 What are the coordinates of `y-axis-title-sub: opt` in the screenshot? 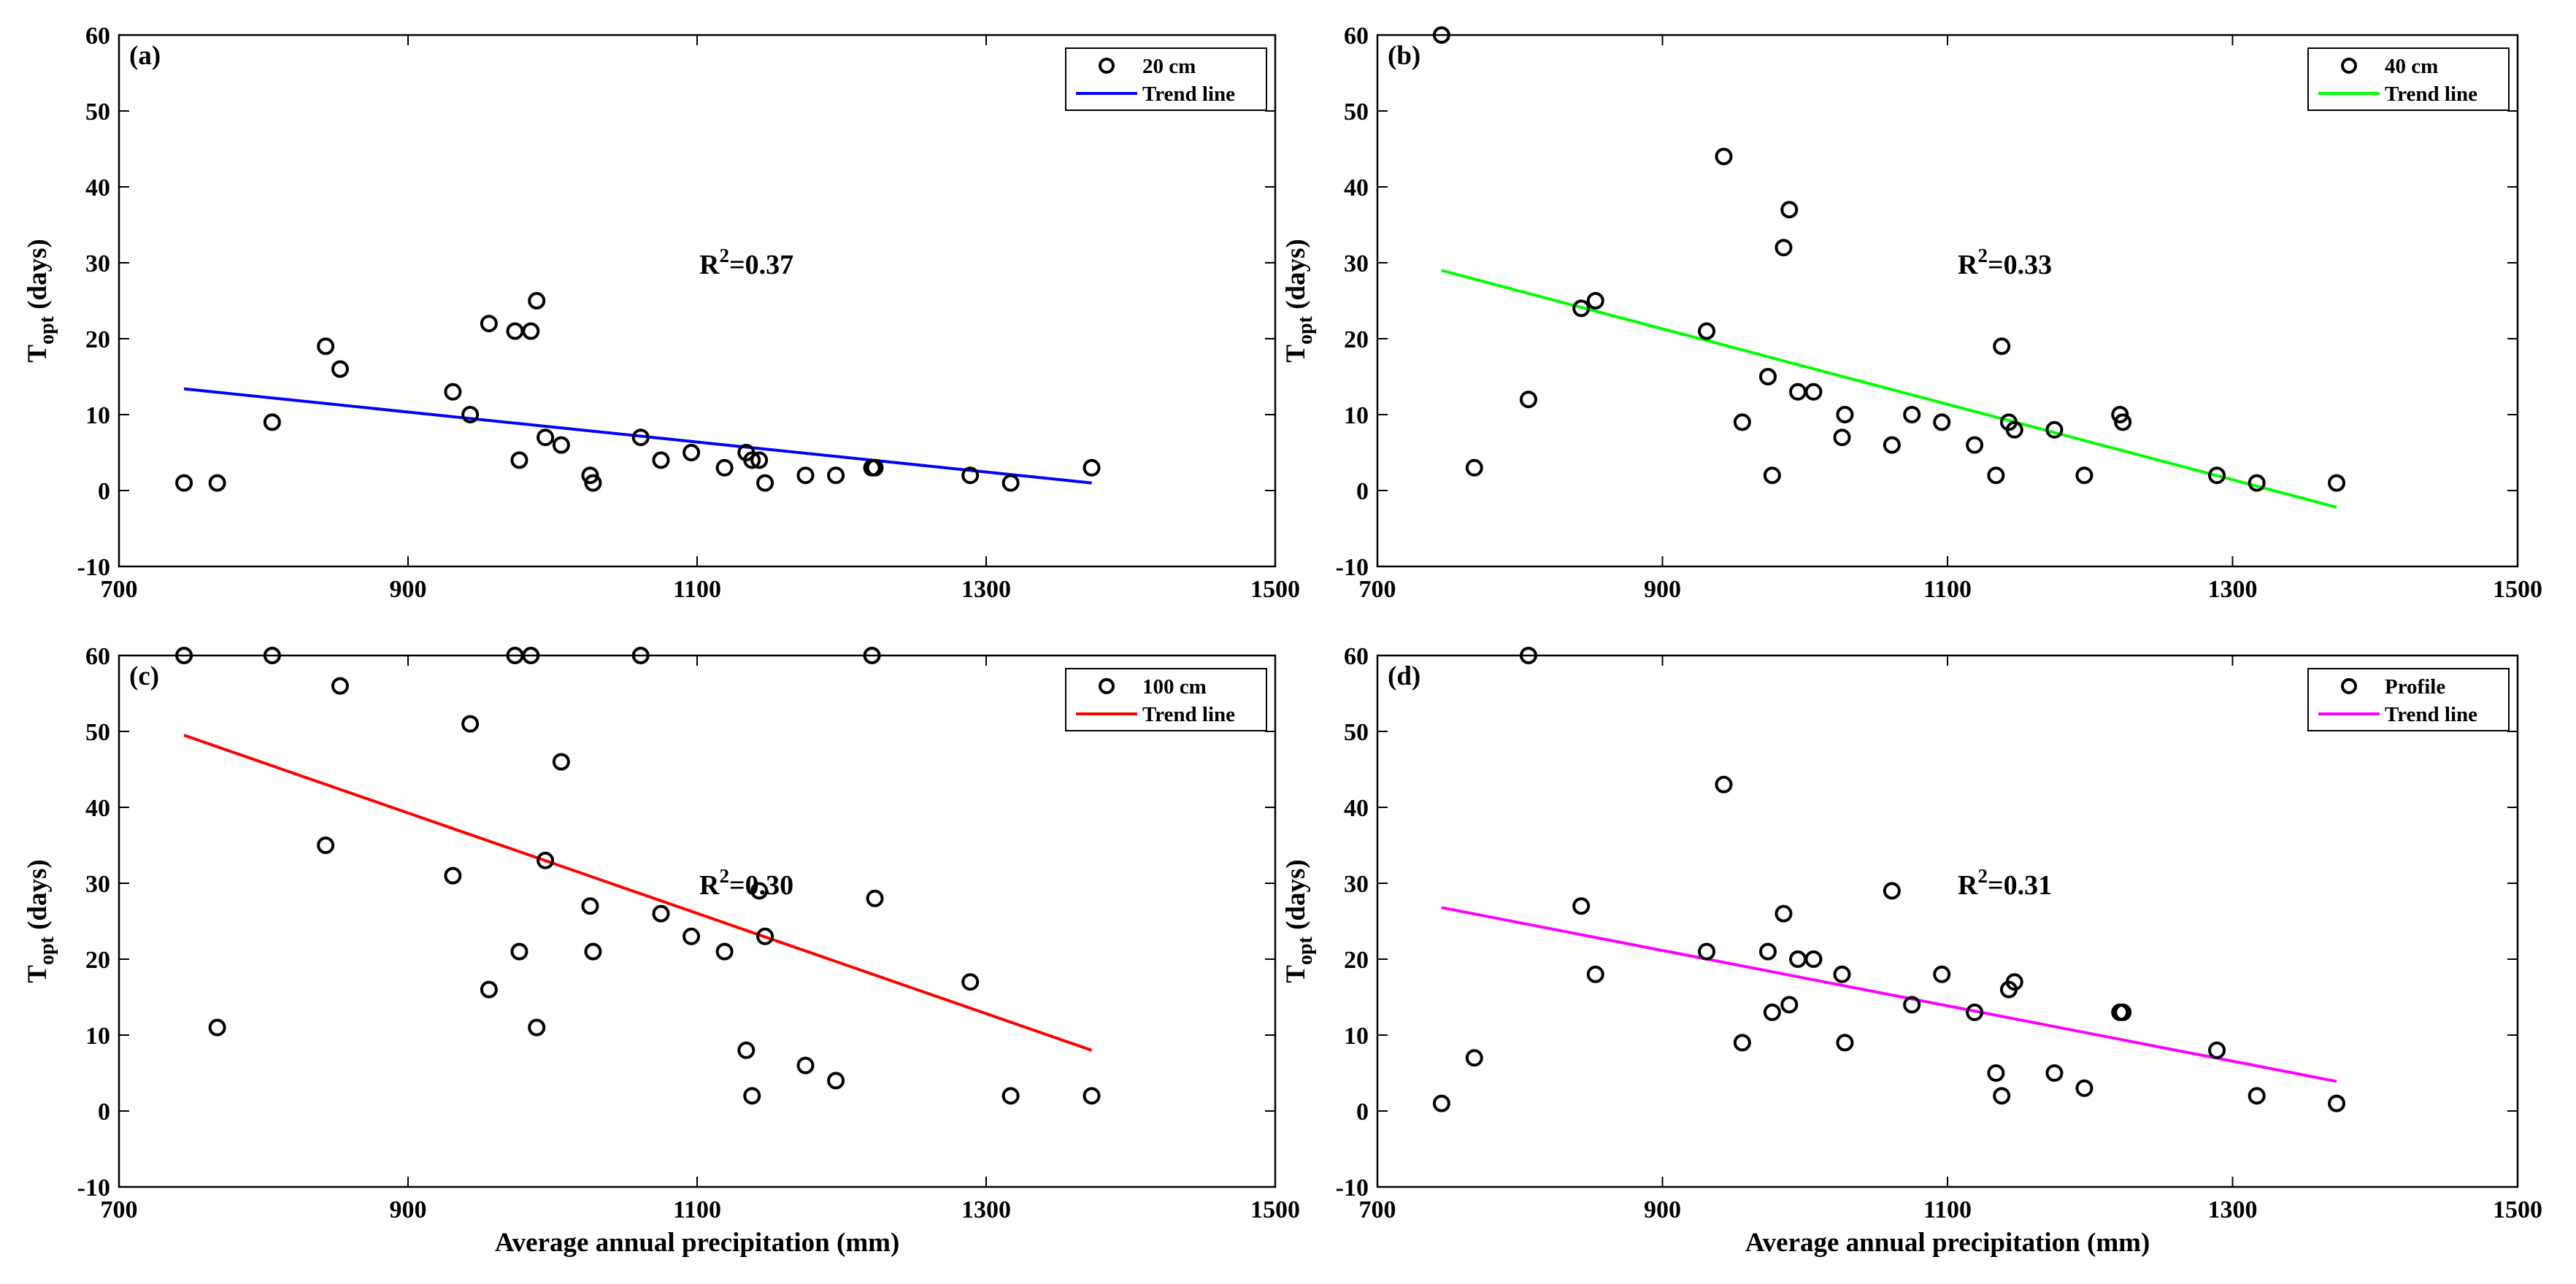 It's located at (47, 330).